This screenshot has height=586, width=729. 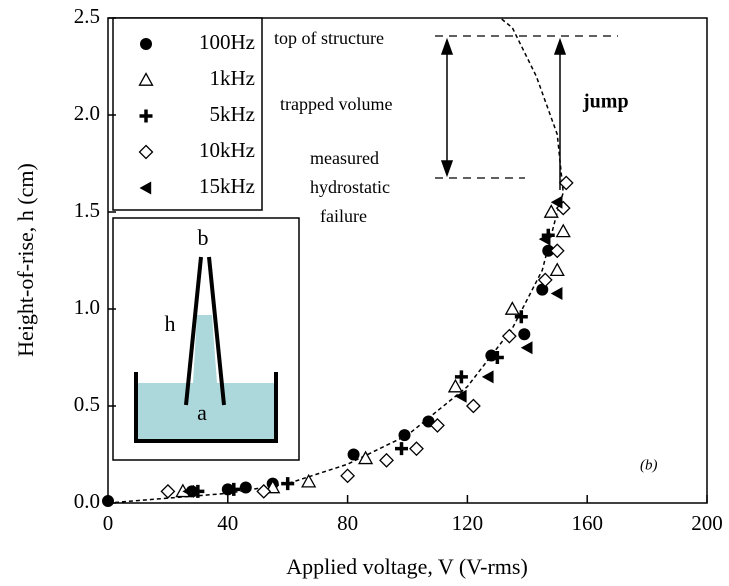 I want to click on y-tick-label: 1.5, so click(x=87, y=210).